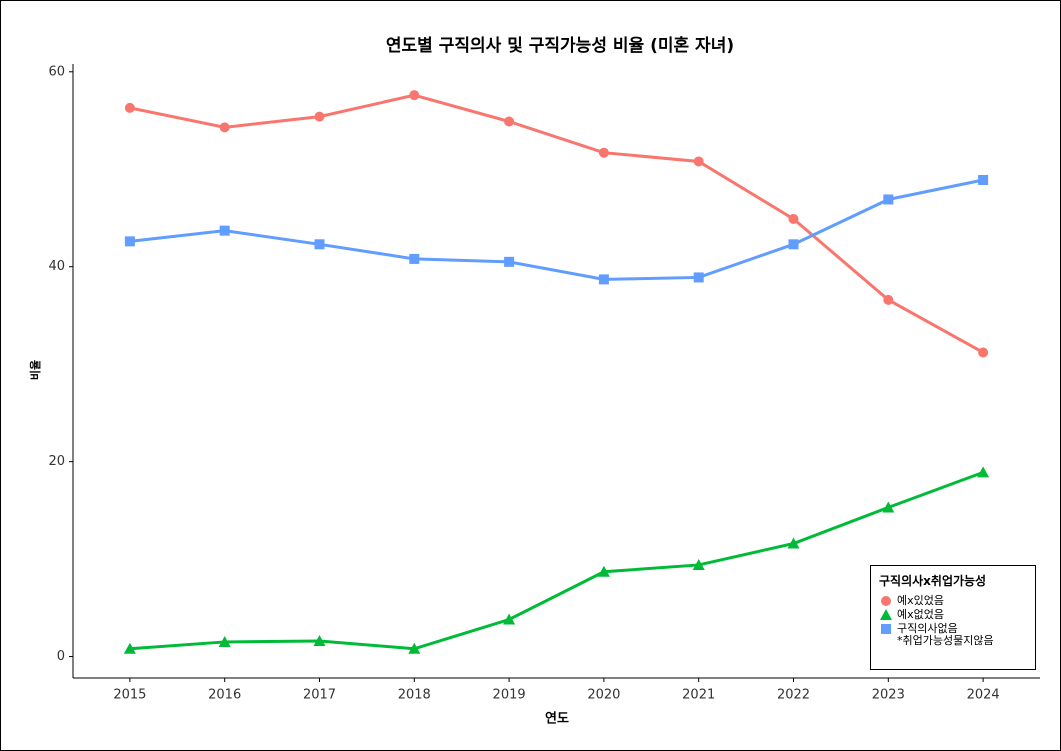  What do you see at coordinates (560, 45) in the screenshot?
I see `chart-title: 연도별 구직의사 및 구직가능성 비율 (미혼 자녀)` at bounding box center [560, 45].